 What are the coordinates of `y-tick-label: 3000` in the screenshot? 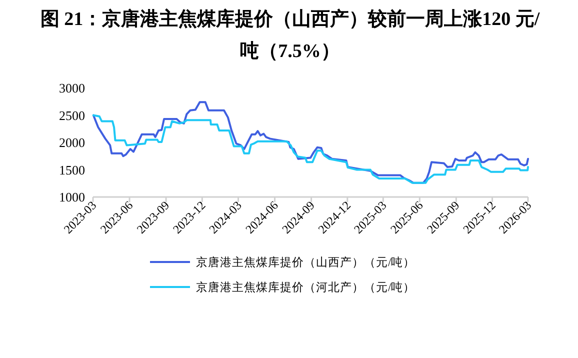 It's located at (72, 88).